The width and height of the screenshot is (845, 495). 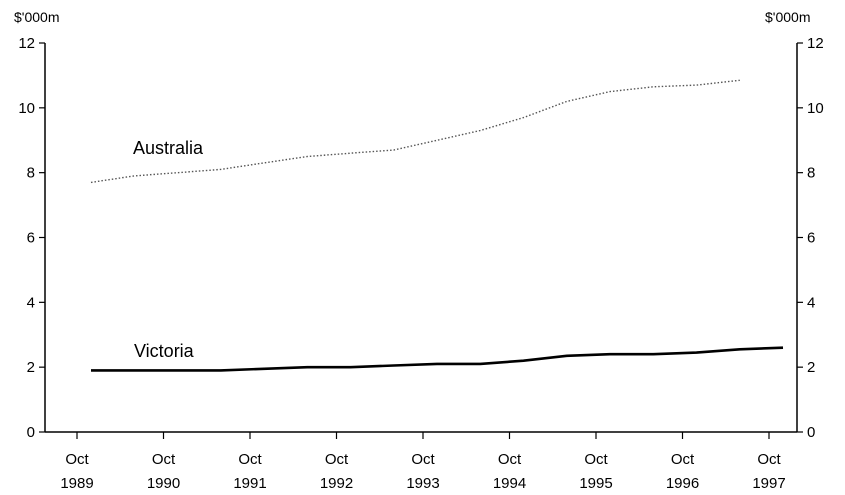 What do you see at coordinates (811, 432) in the screenshot?
I see `y-tick-label-right: 0` at bounding box center [811, 432].